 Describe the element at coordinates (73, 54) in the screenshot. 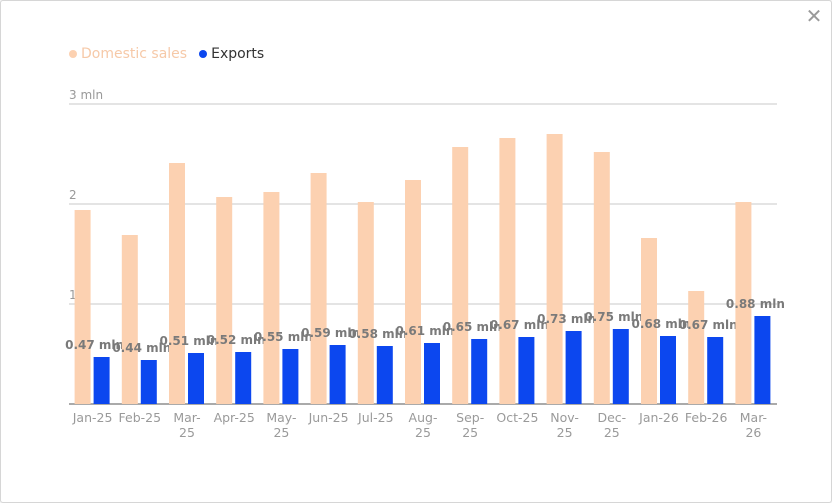

I see `legend-swatch-domestic-sales` at that location.